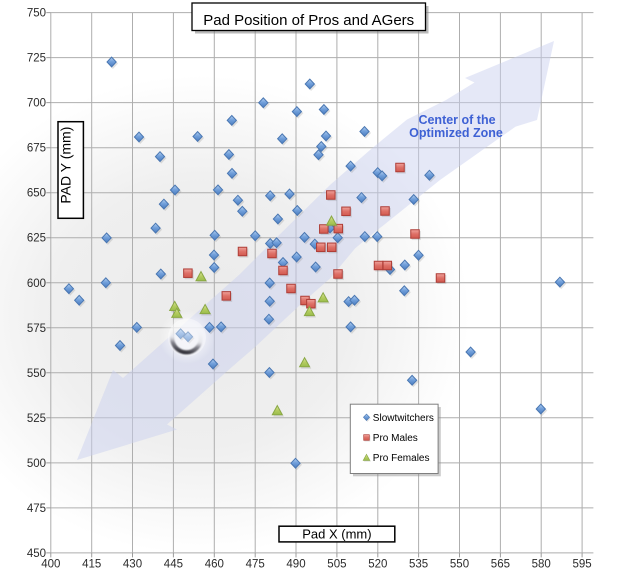  Describe the element at coordinates (50, 565) in the screenshot. I see `svg-text: 400` at that location.